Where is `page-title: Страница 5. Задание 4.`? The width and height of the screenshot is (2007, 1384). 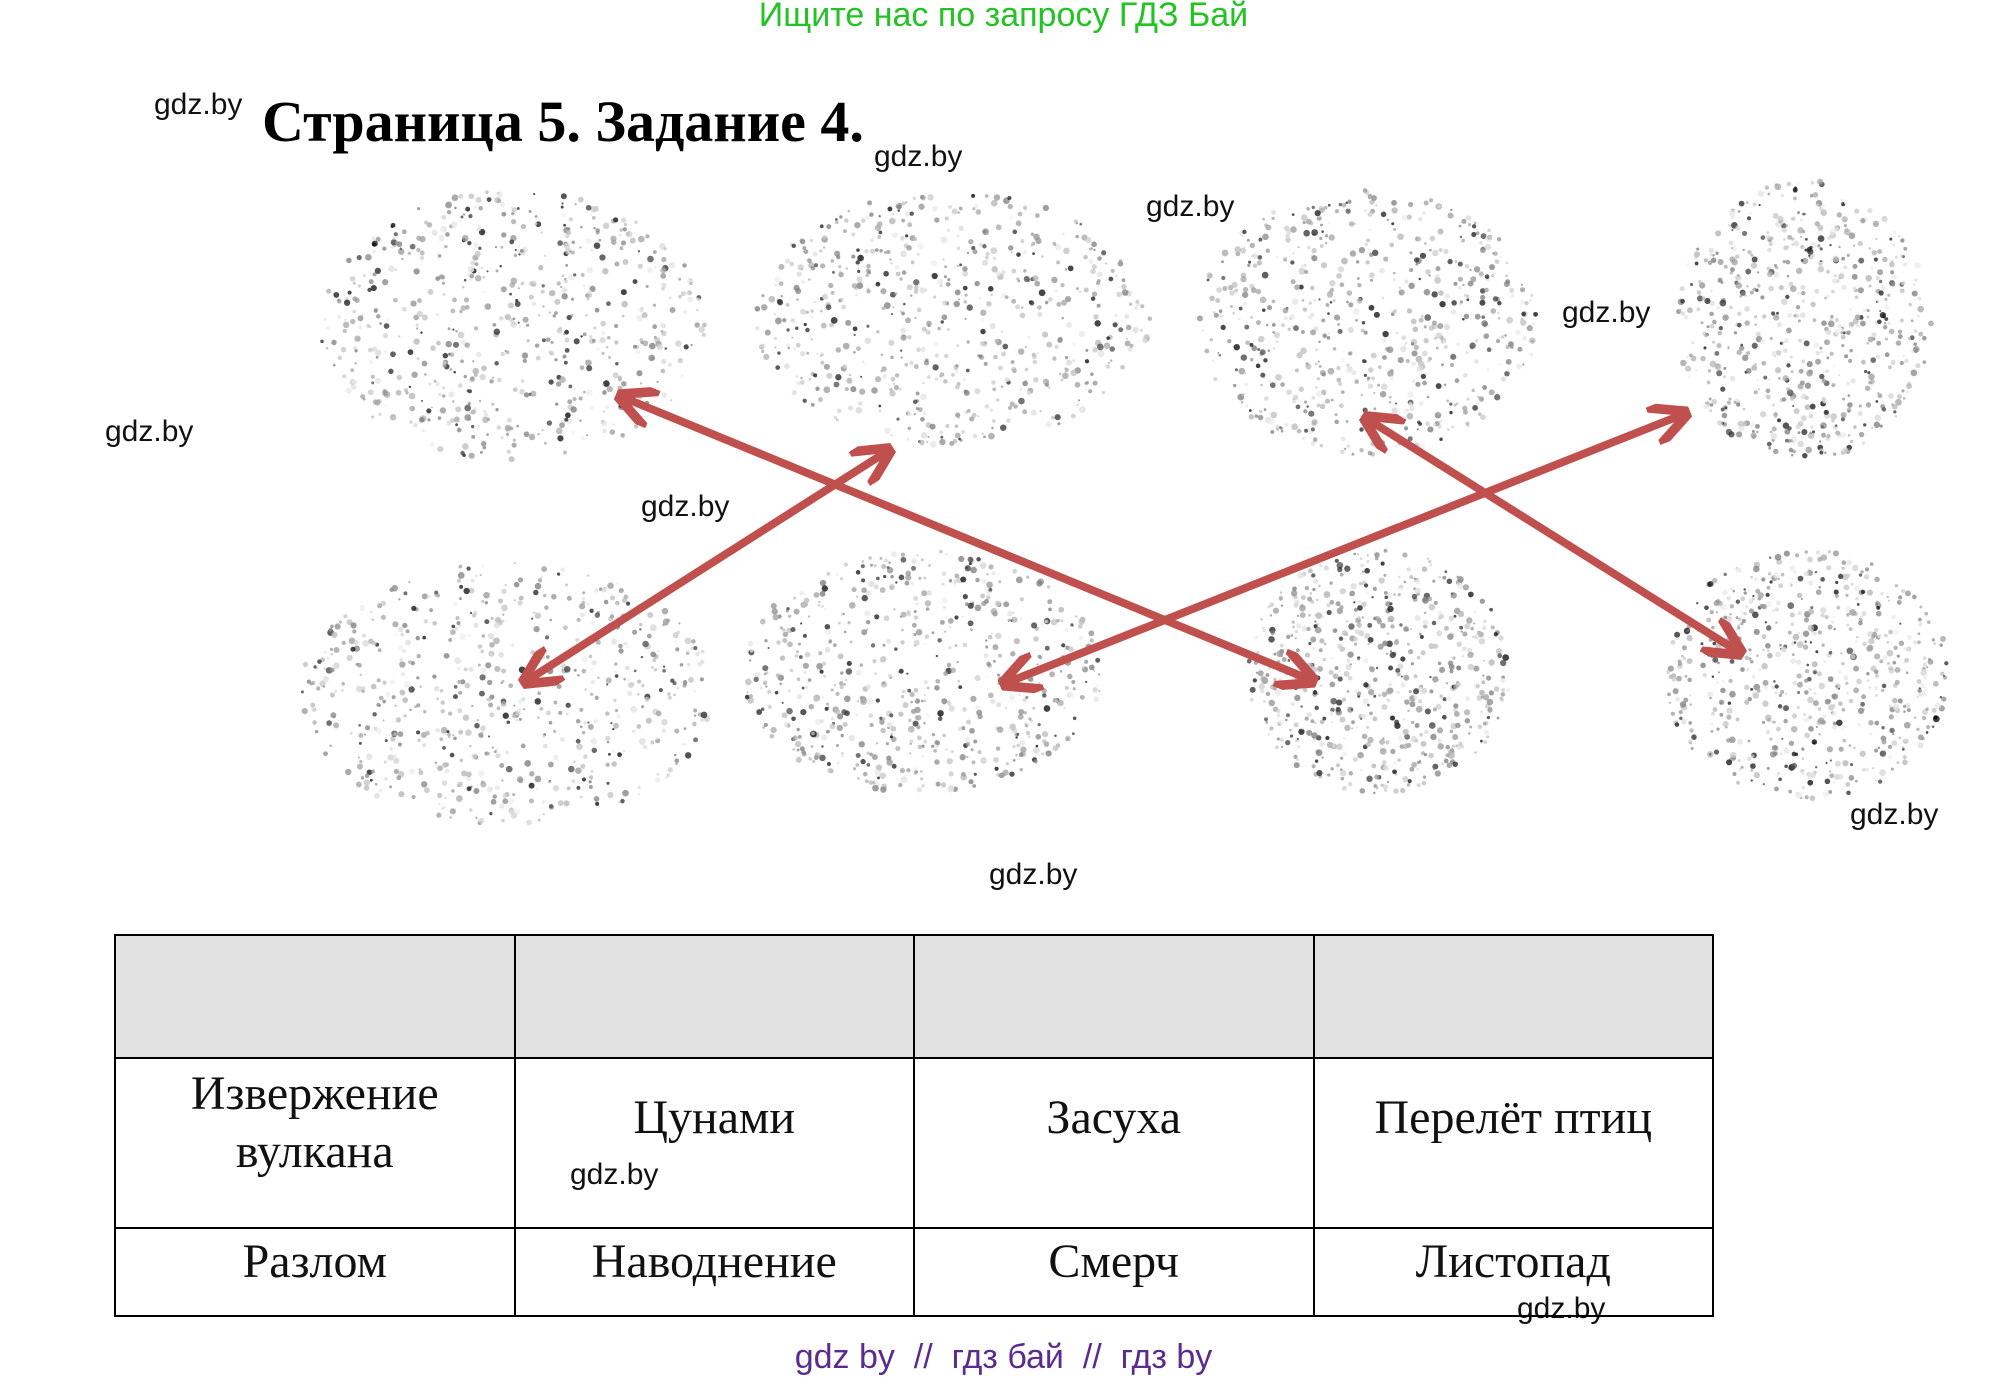 page-title: Страница 5. Задание 4. is located at coordinates (563, 121).